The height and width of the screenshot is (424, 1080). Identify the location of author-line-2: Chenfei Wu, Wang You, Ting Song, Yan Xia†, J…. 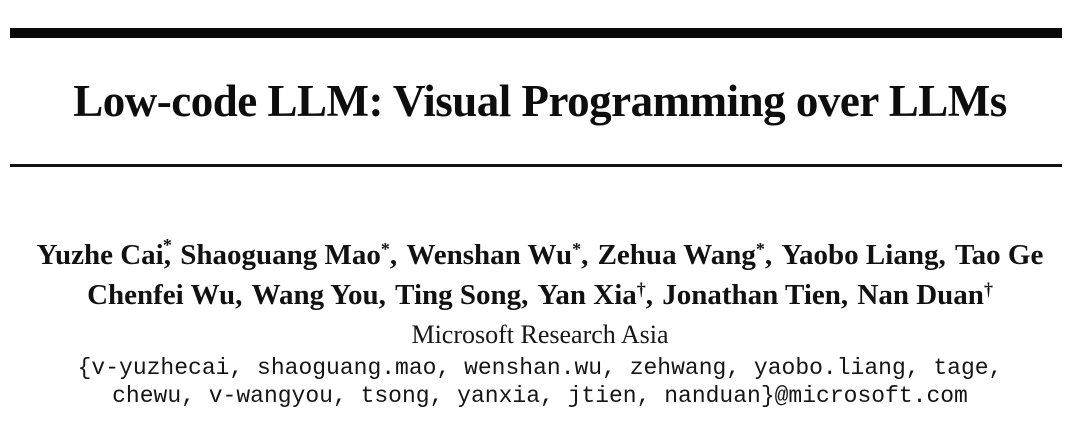
(540, 297).